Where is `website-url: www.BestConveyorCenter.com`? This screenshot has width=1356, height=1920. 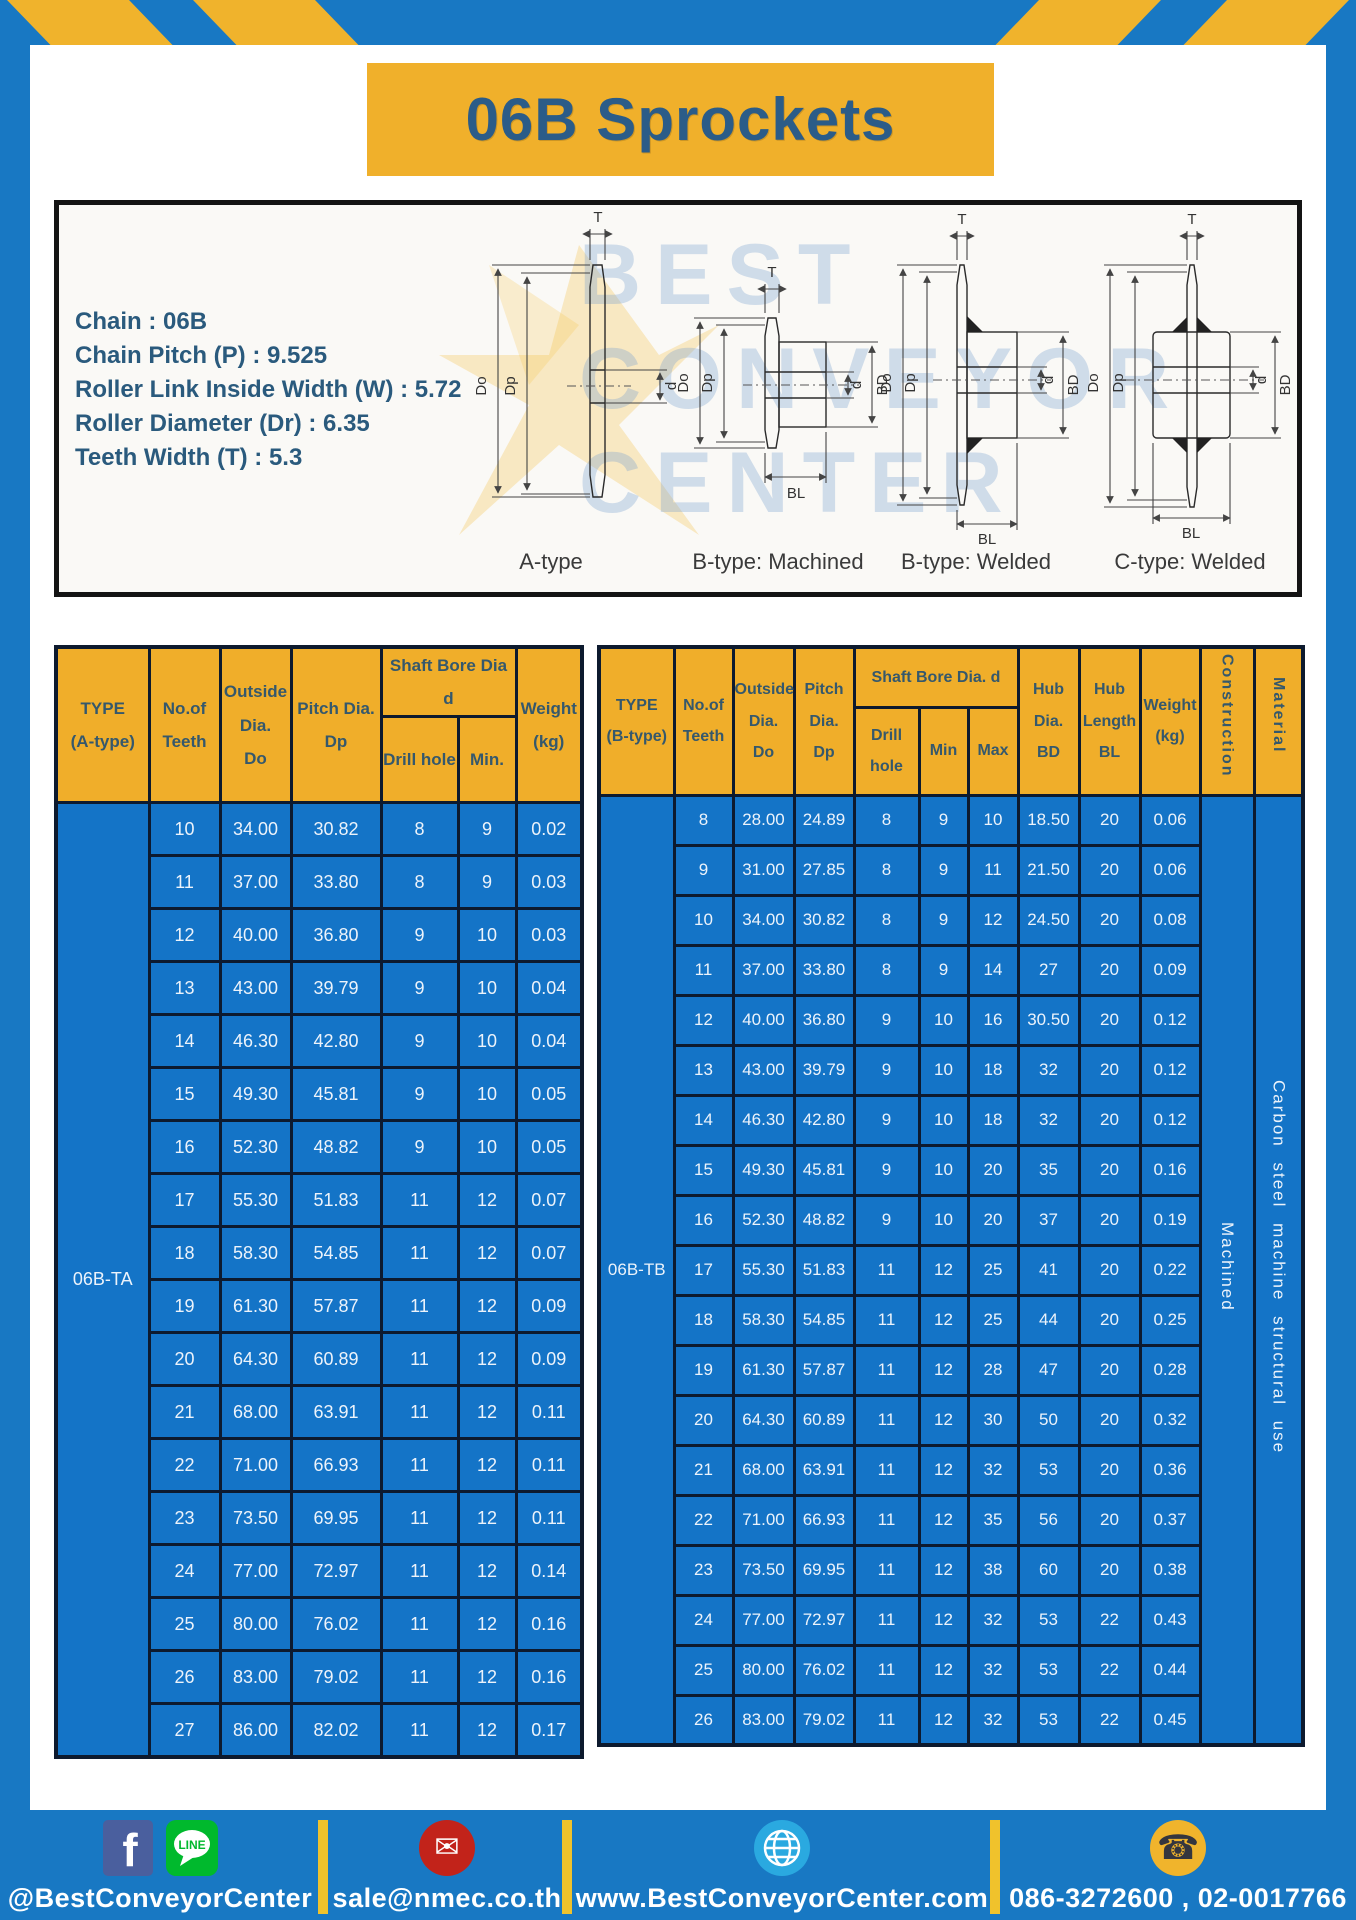
website-url: www.BestConveyorCenter.com is located at coordinates (782, 1898).